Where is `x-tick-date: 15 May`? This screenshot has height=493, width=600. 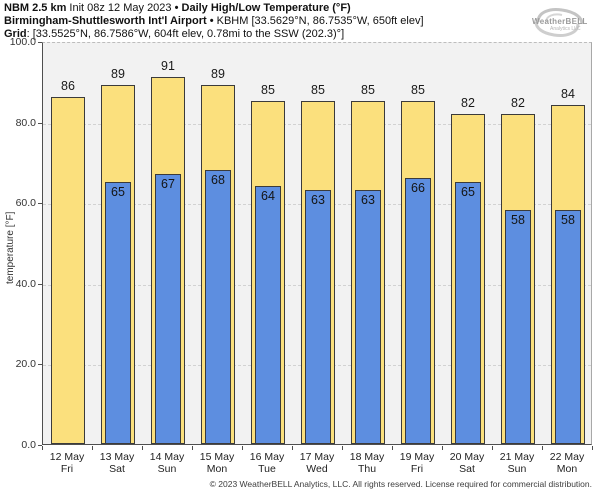
x-tick-date: 15 May is located at coordinates (217, 457).